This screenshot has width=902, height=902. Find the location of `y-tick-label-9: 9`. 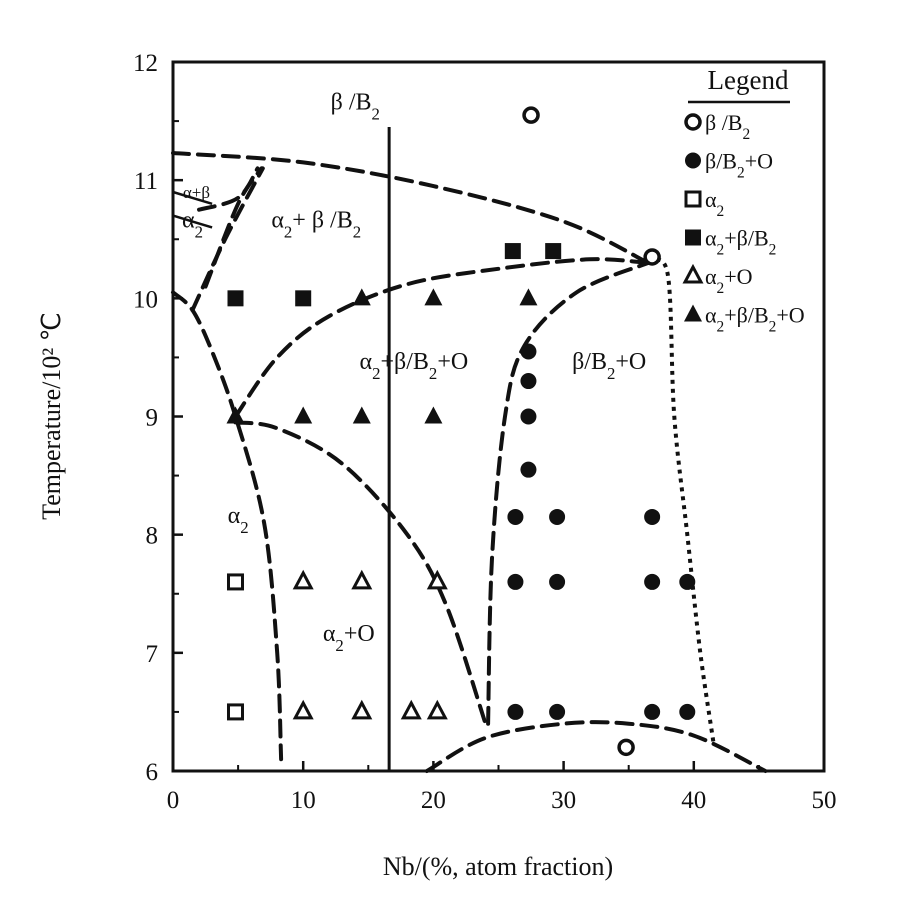

y-tick-label-9: 9 is located at coordinates (152, 418).